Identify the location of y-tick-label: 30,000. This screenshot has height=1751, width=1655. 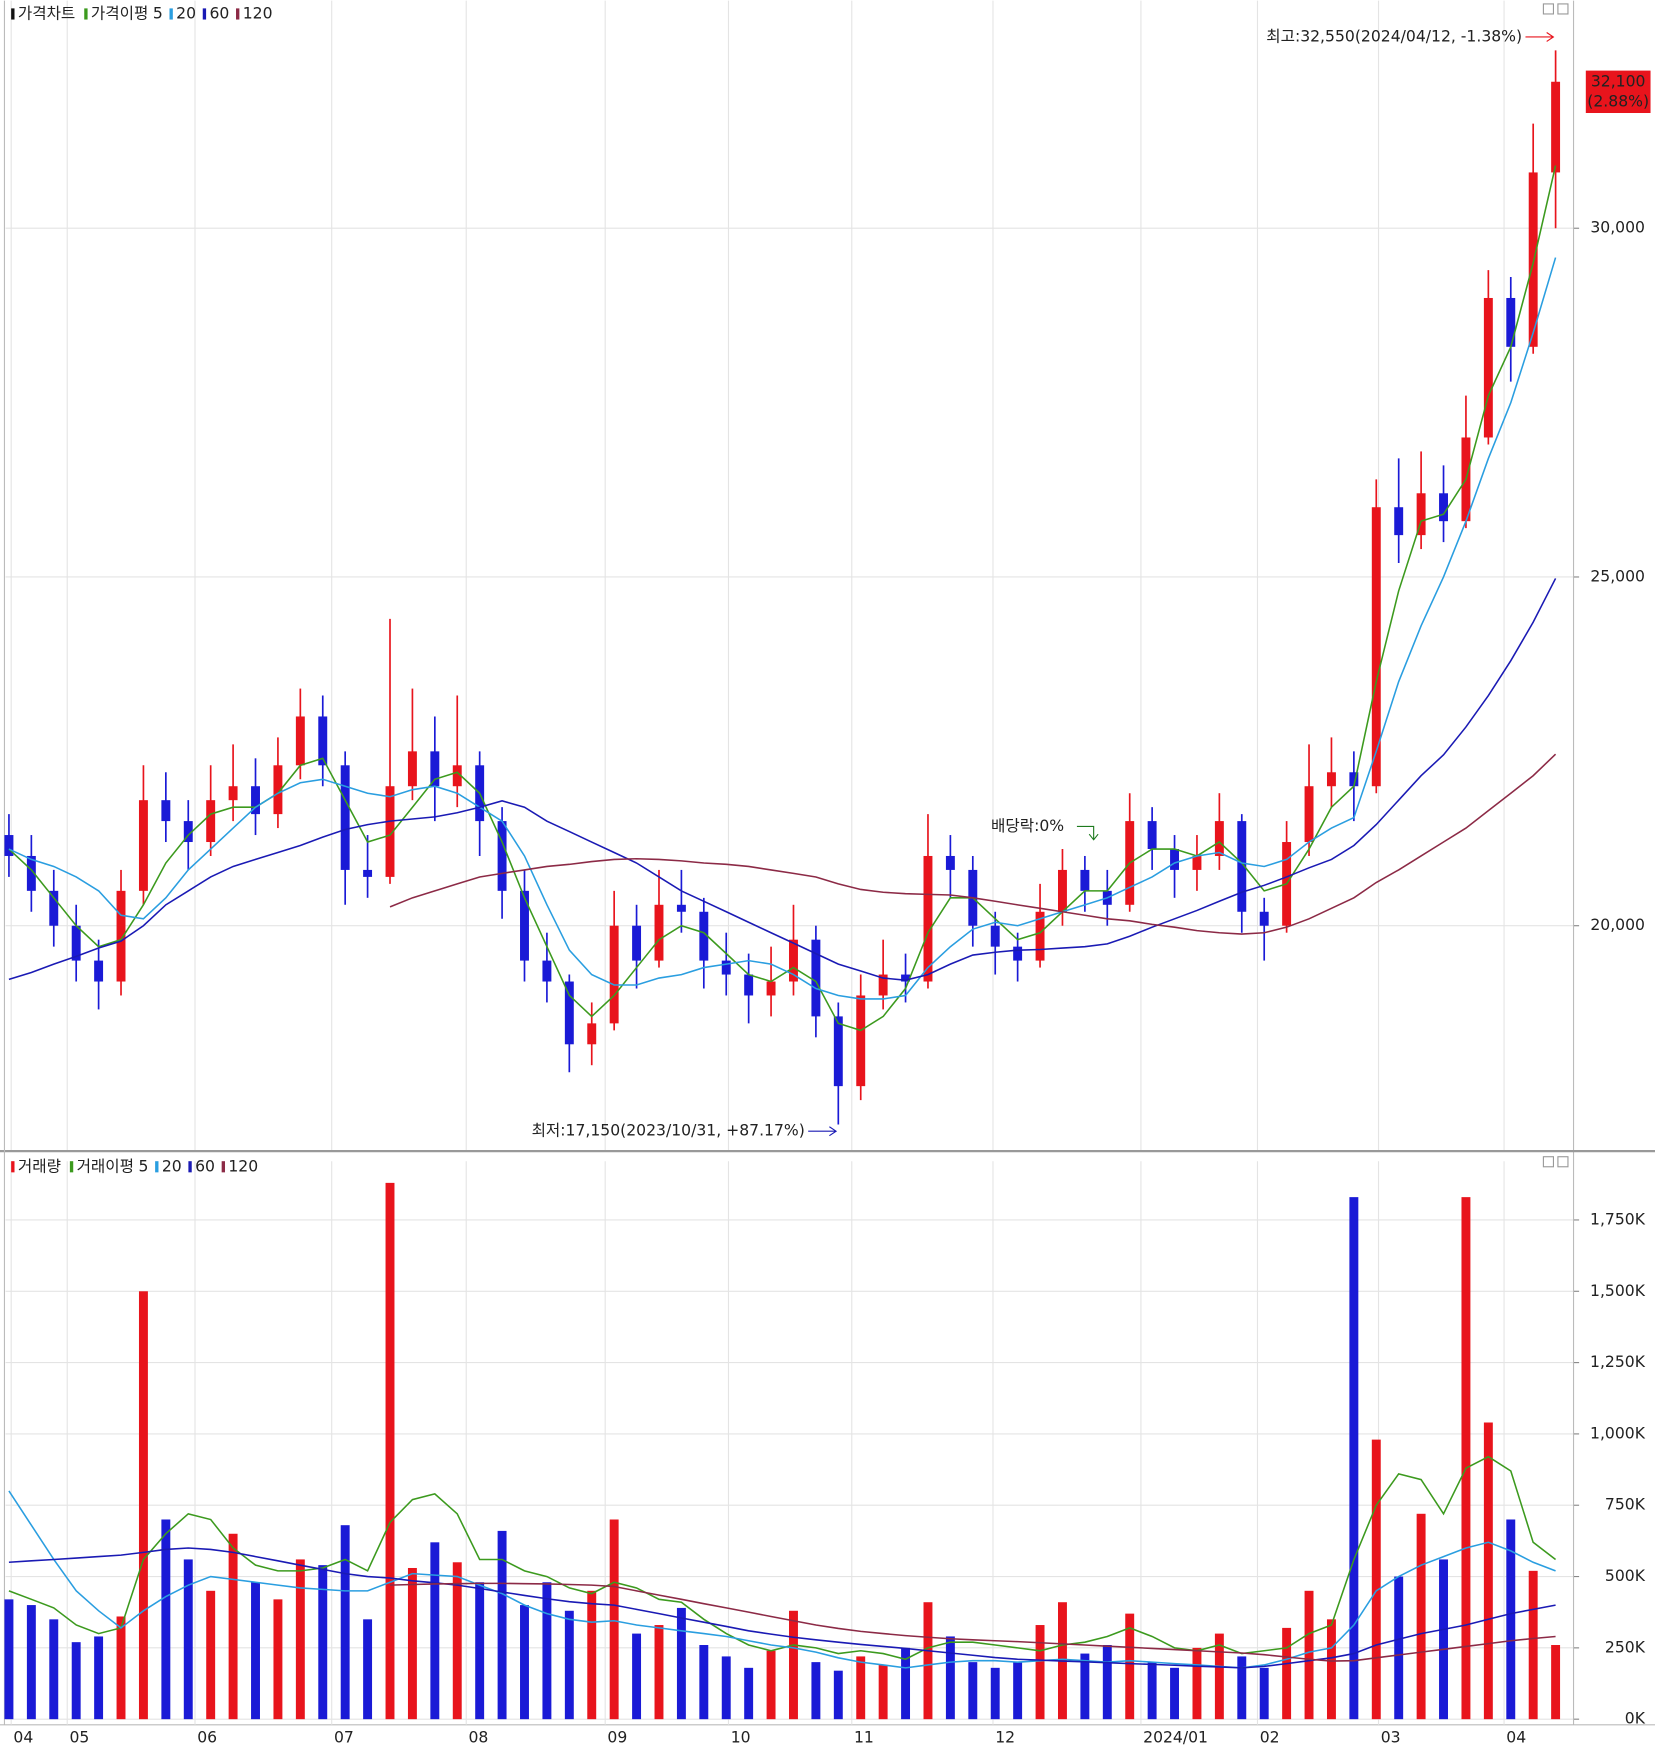
(1617, 228).